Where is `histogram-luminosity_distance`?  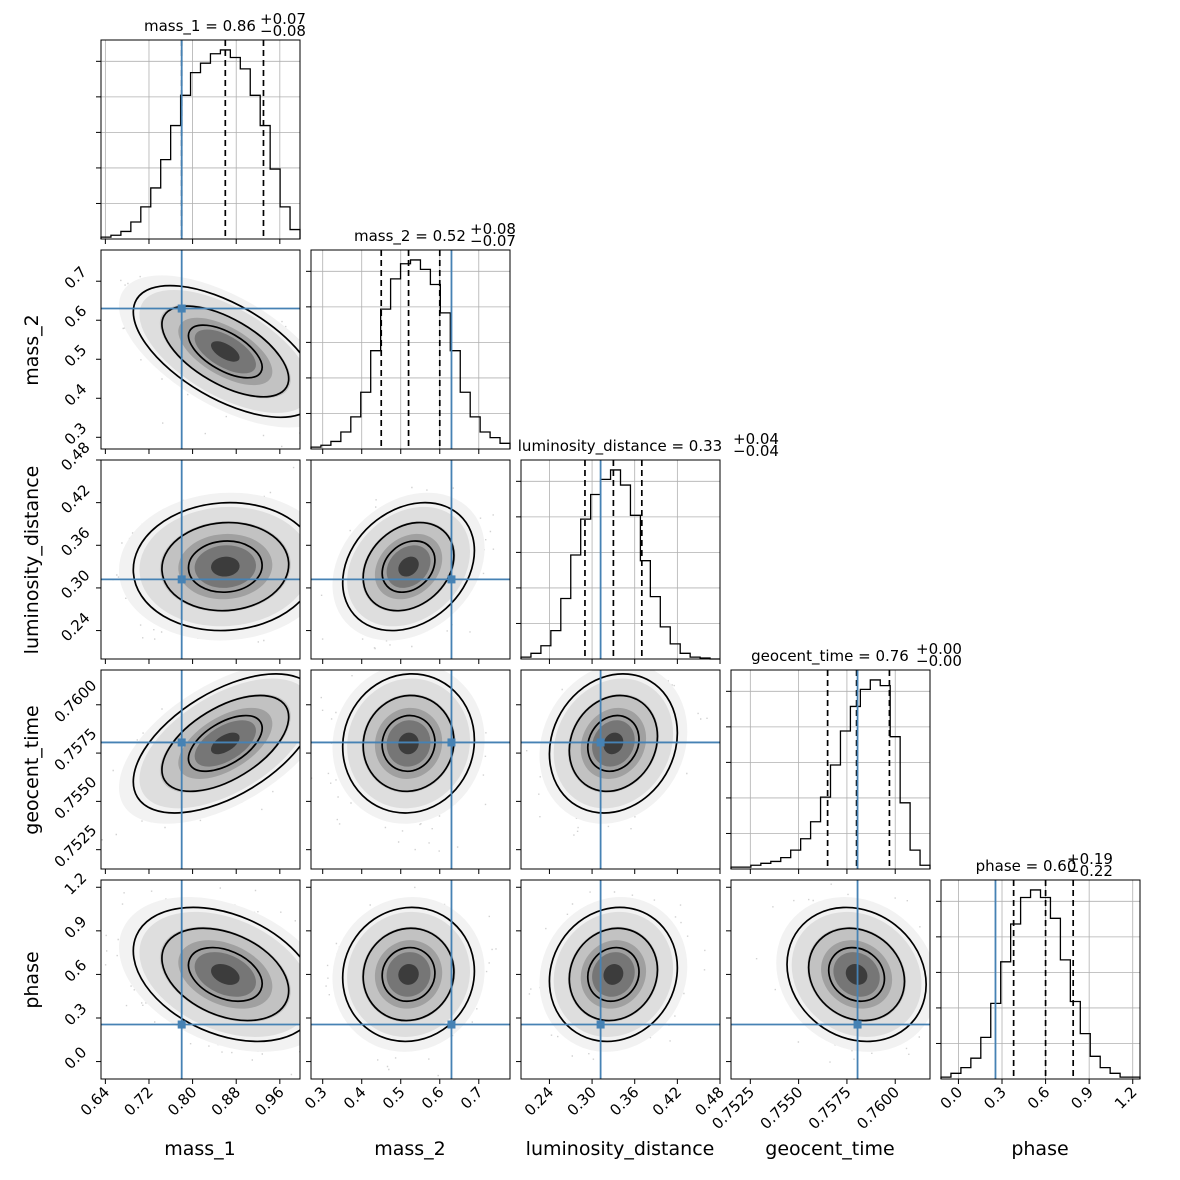 histogram-luminosity_distance is located at coordinates (620, 564).